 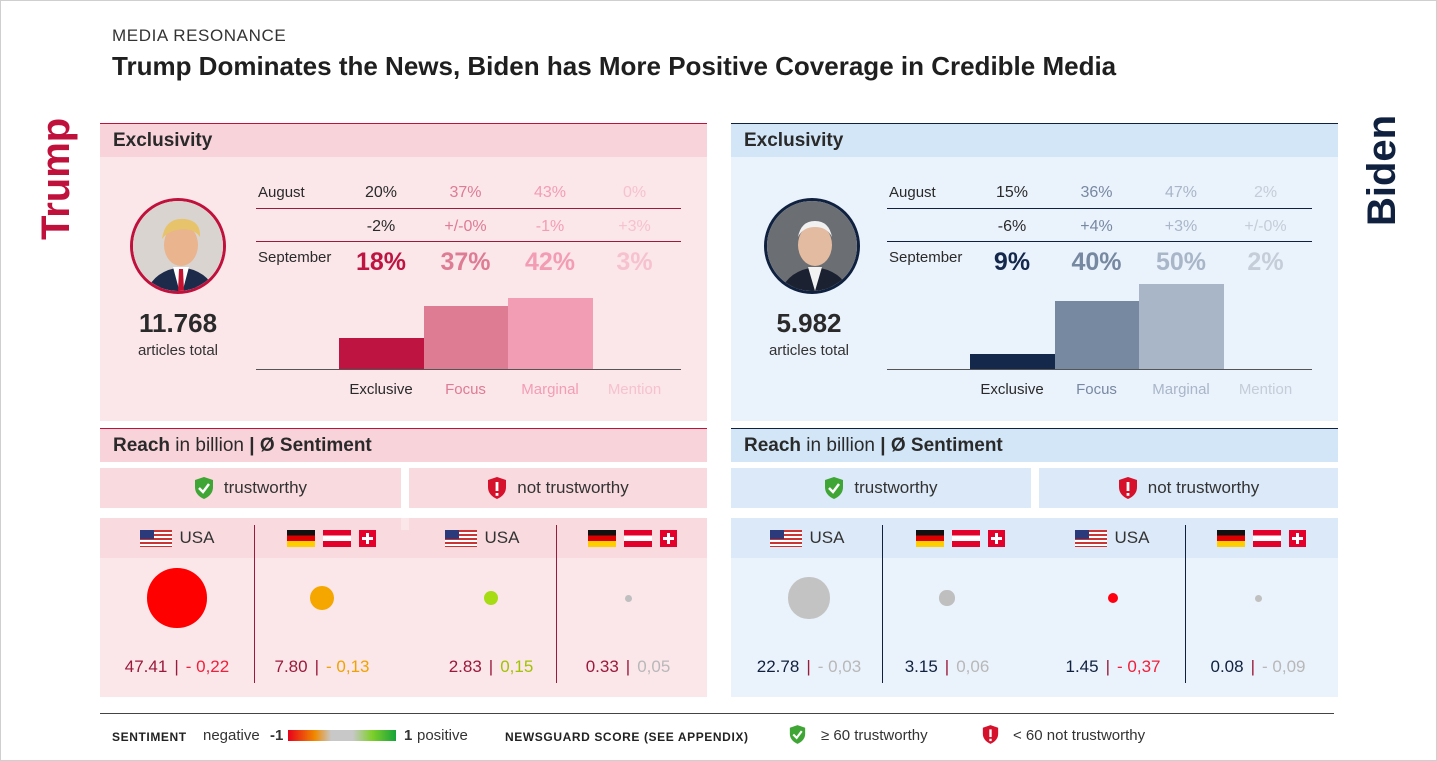 I want to click on sentiment-value: 0,05, so click(x=654, y=666).